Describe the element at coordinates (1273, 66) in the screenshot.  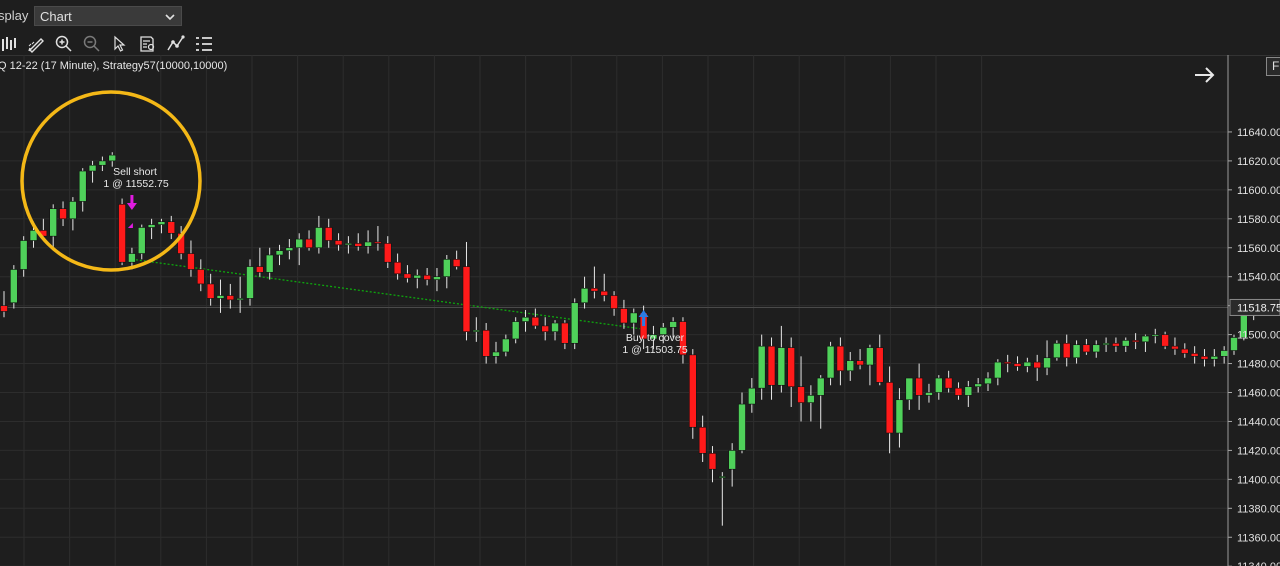
I see `corner-button: F` at that location.